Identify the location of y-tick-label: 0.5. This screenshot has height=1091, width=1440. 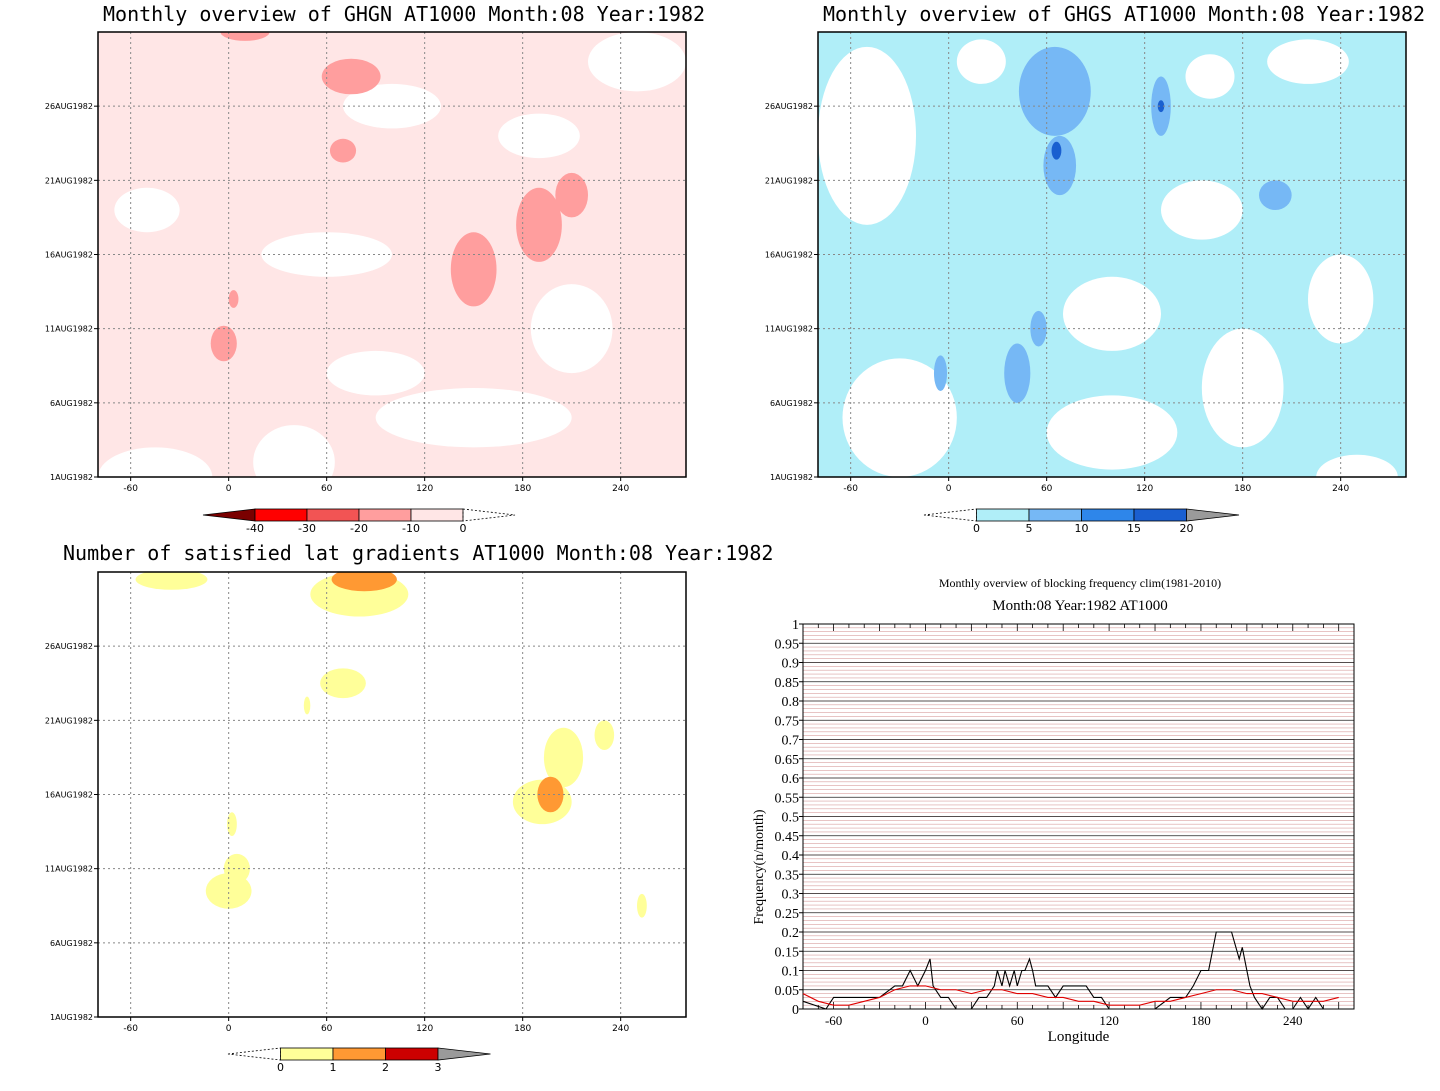
(791, 818).